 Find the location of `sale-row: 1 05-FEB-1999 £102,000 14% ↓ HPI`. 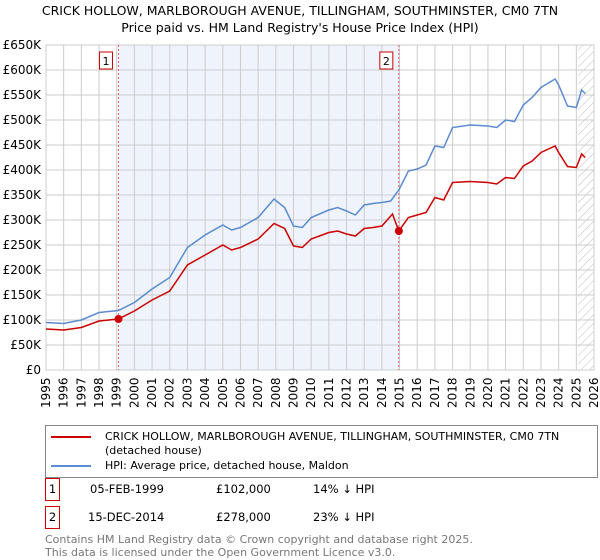

sale-row: 1 05-FEB-1999 £102,000 14% ↓ HPI is located at coordinates (320, 490).